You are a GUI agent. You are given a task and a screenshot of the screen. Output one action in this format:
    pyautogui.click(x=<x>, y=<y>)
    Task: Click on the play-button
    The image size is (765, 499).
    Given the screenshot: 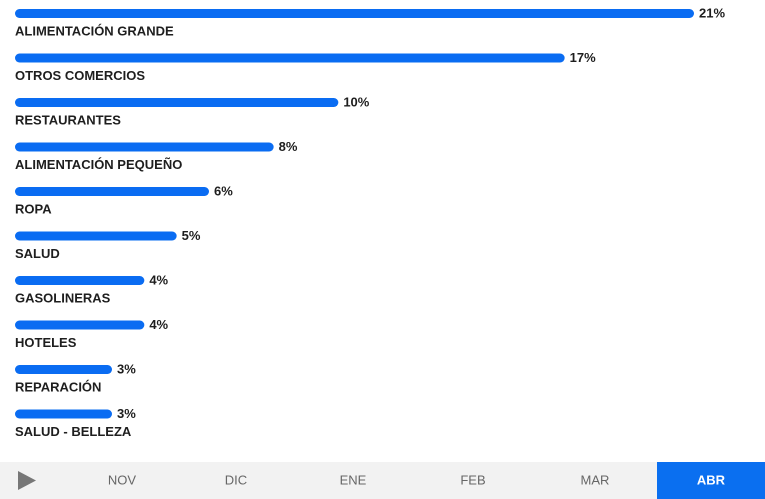 What is the action you would take?
    pyautogui.click(x=27, y=480)
    